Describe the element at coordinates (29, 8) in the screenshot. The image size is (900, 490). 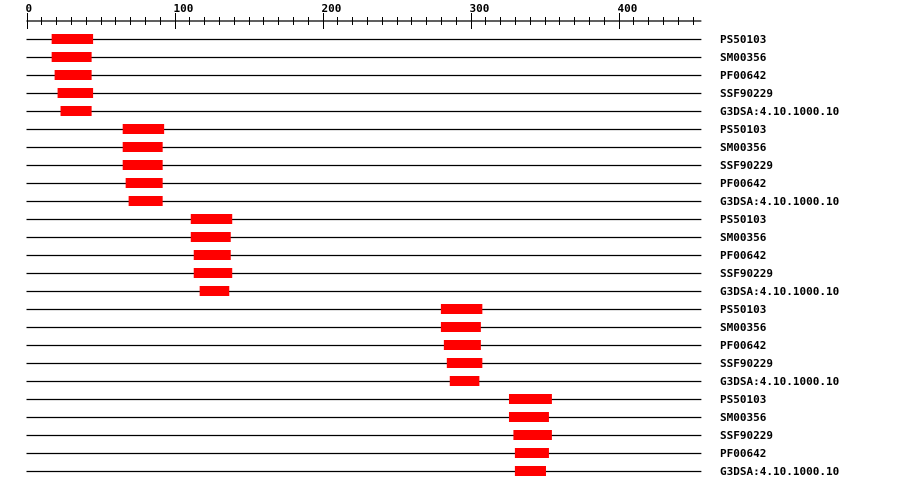
I see `ruler-tick-label: 0` at that location.